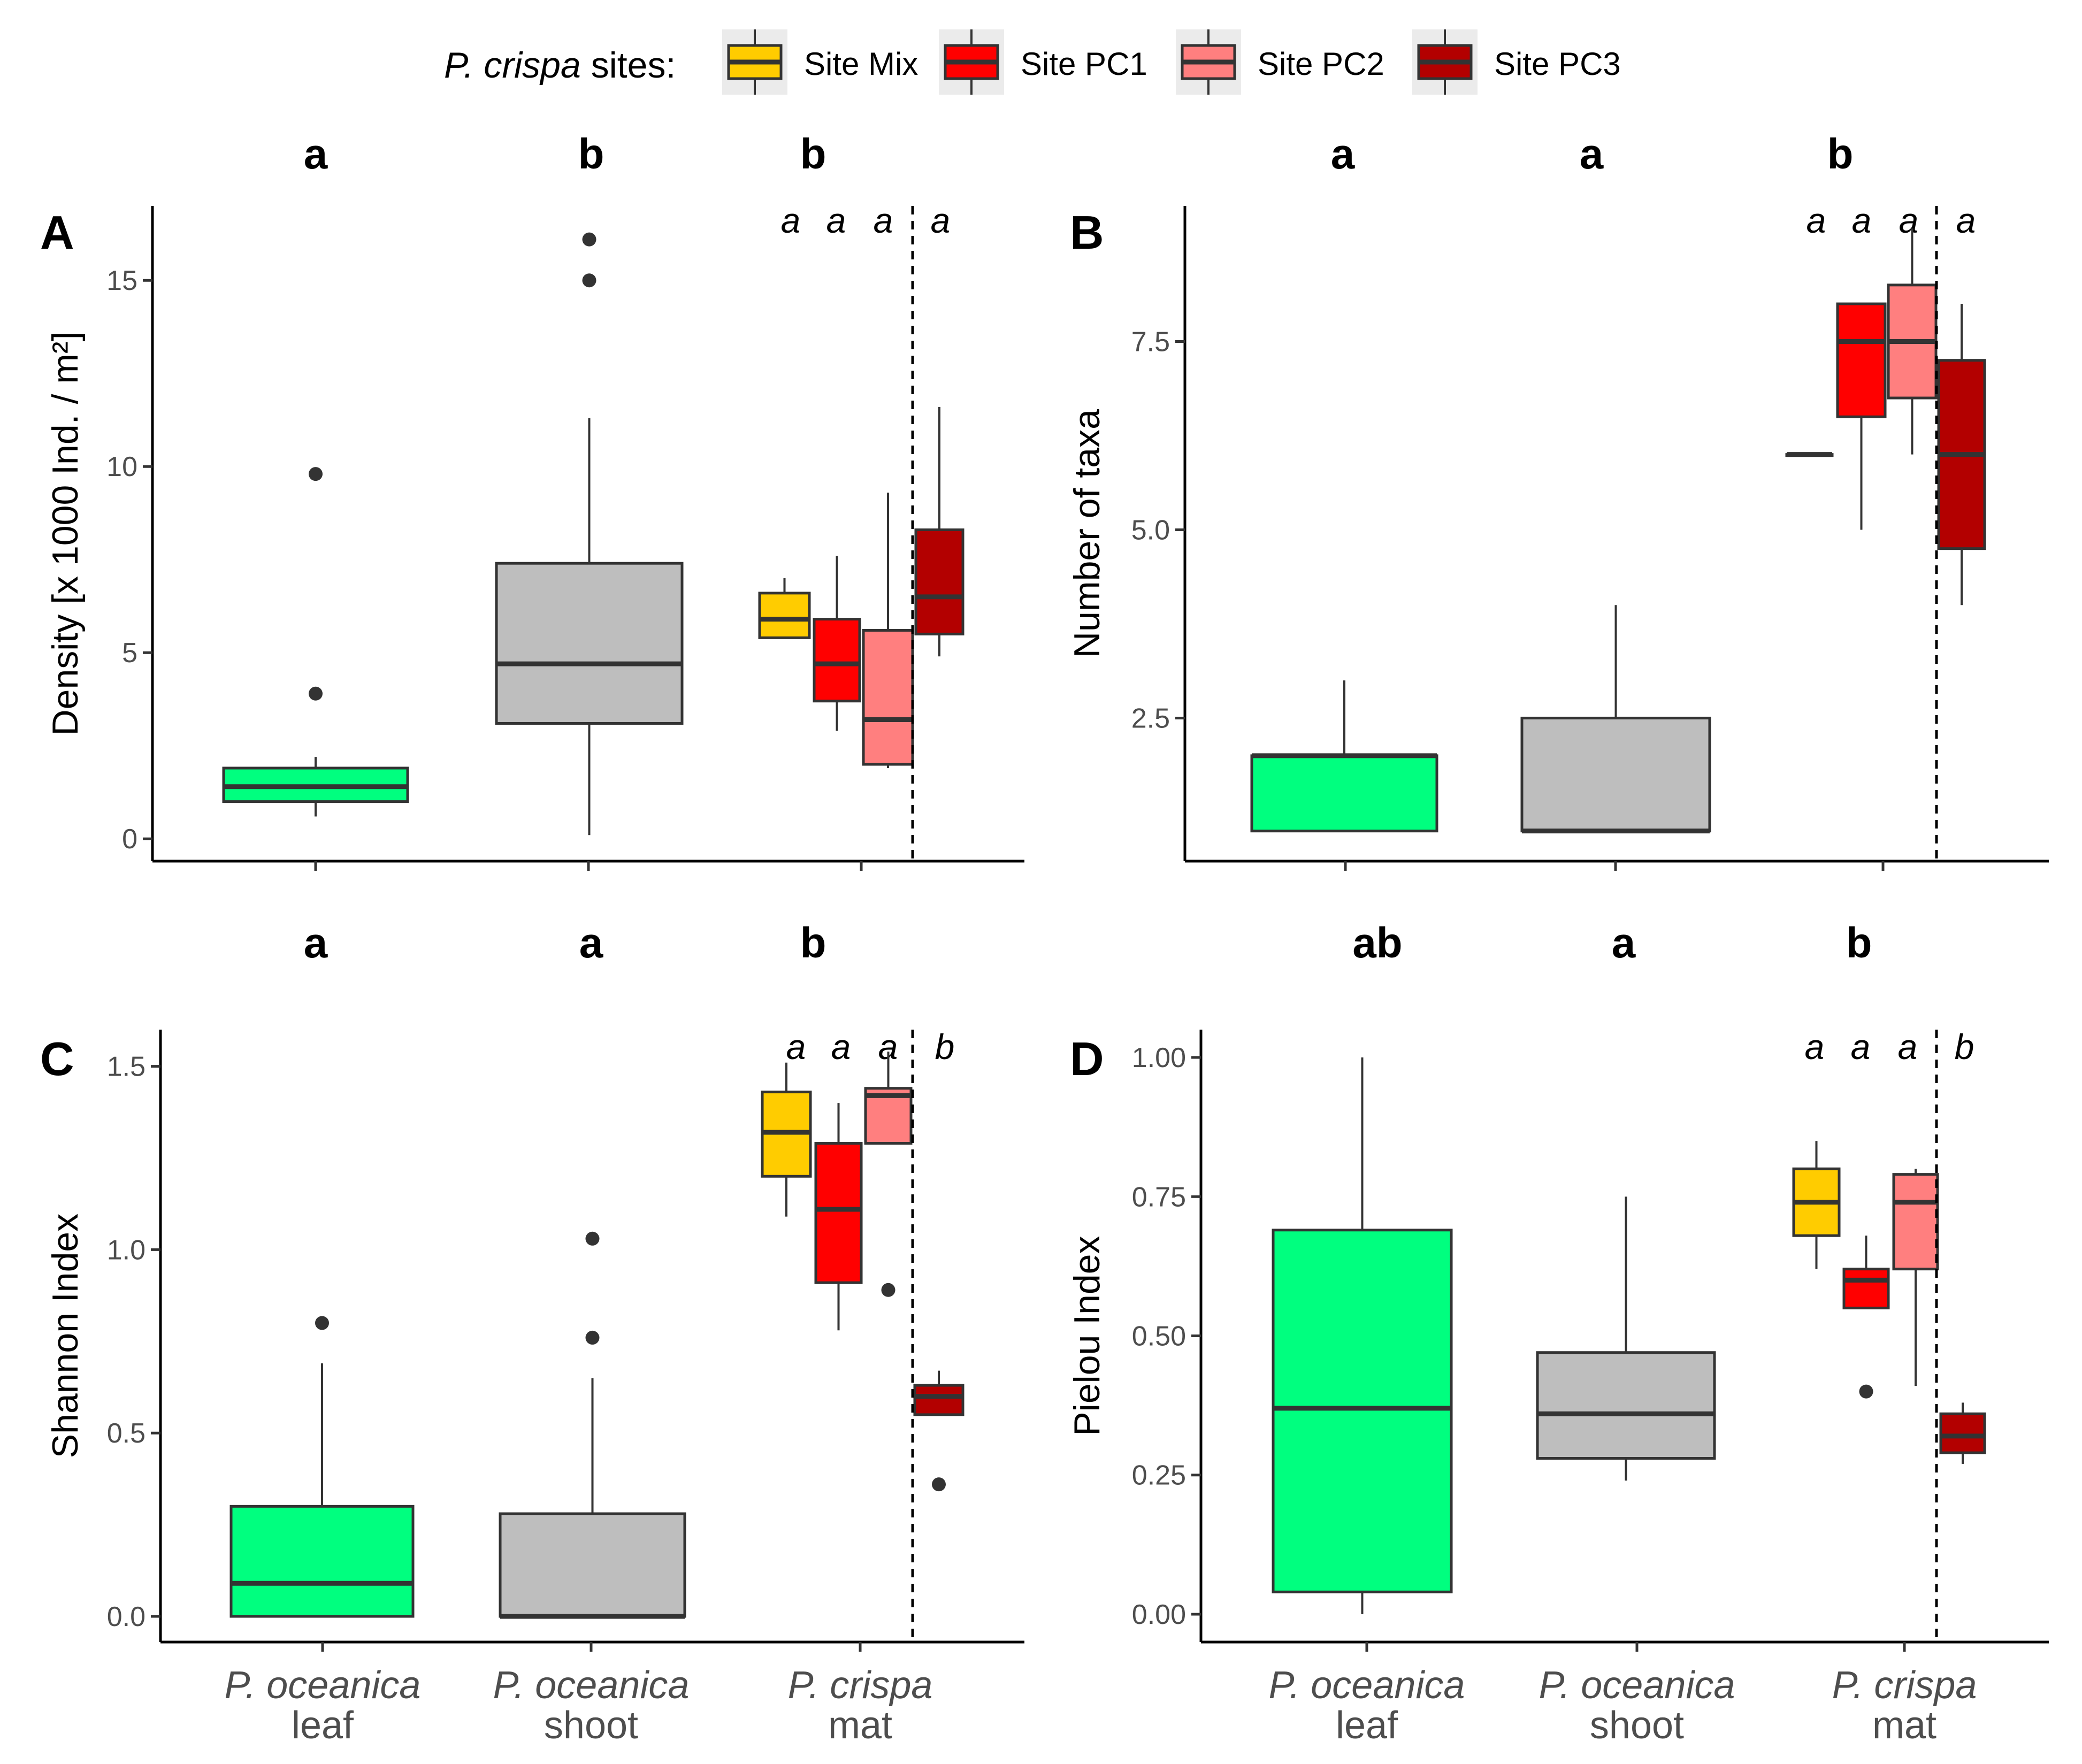 The width and height of the screenshot is (2082, 1764). Describe the element at coordinates (1159, 1336) in the screenshot. I see `y-tick-label: 0.50` at that location.